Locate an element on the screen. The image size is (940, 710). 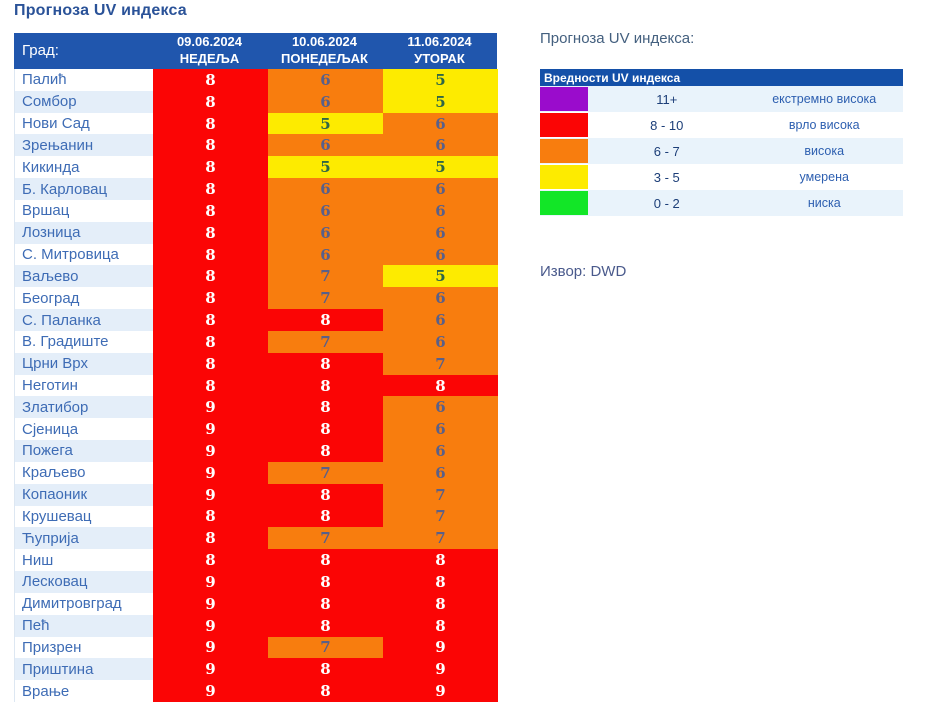
source-label: Извор: DWD is located at coordinates (583, 271).